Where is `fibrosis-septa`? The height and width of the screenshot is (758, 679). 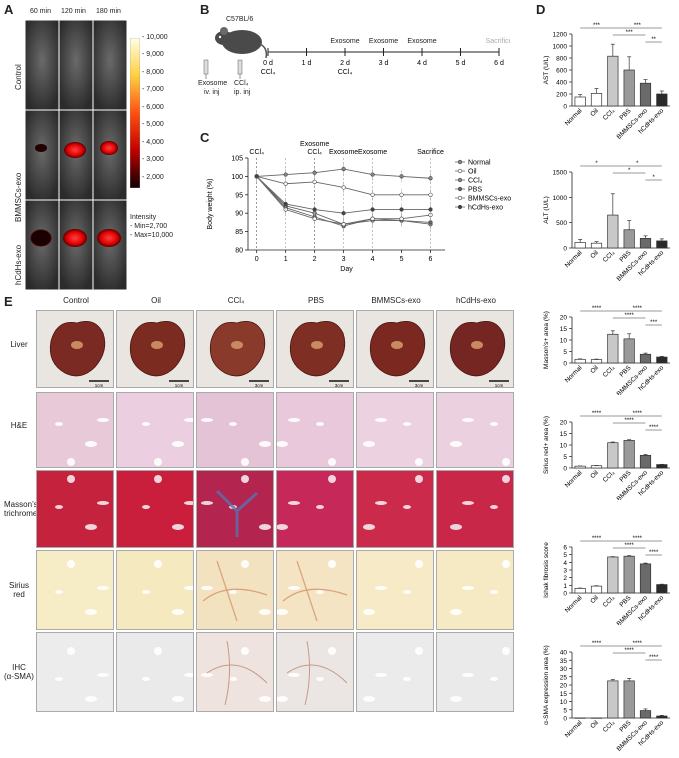
fibrosis-septa is located at coordinates (237, 513).